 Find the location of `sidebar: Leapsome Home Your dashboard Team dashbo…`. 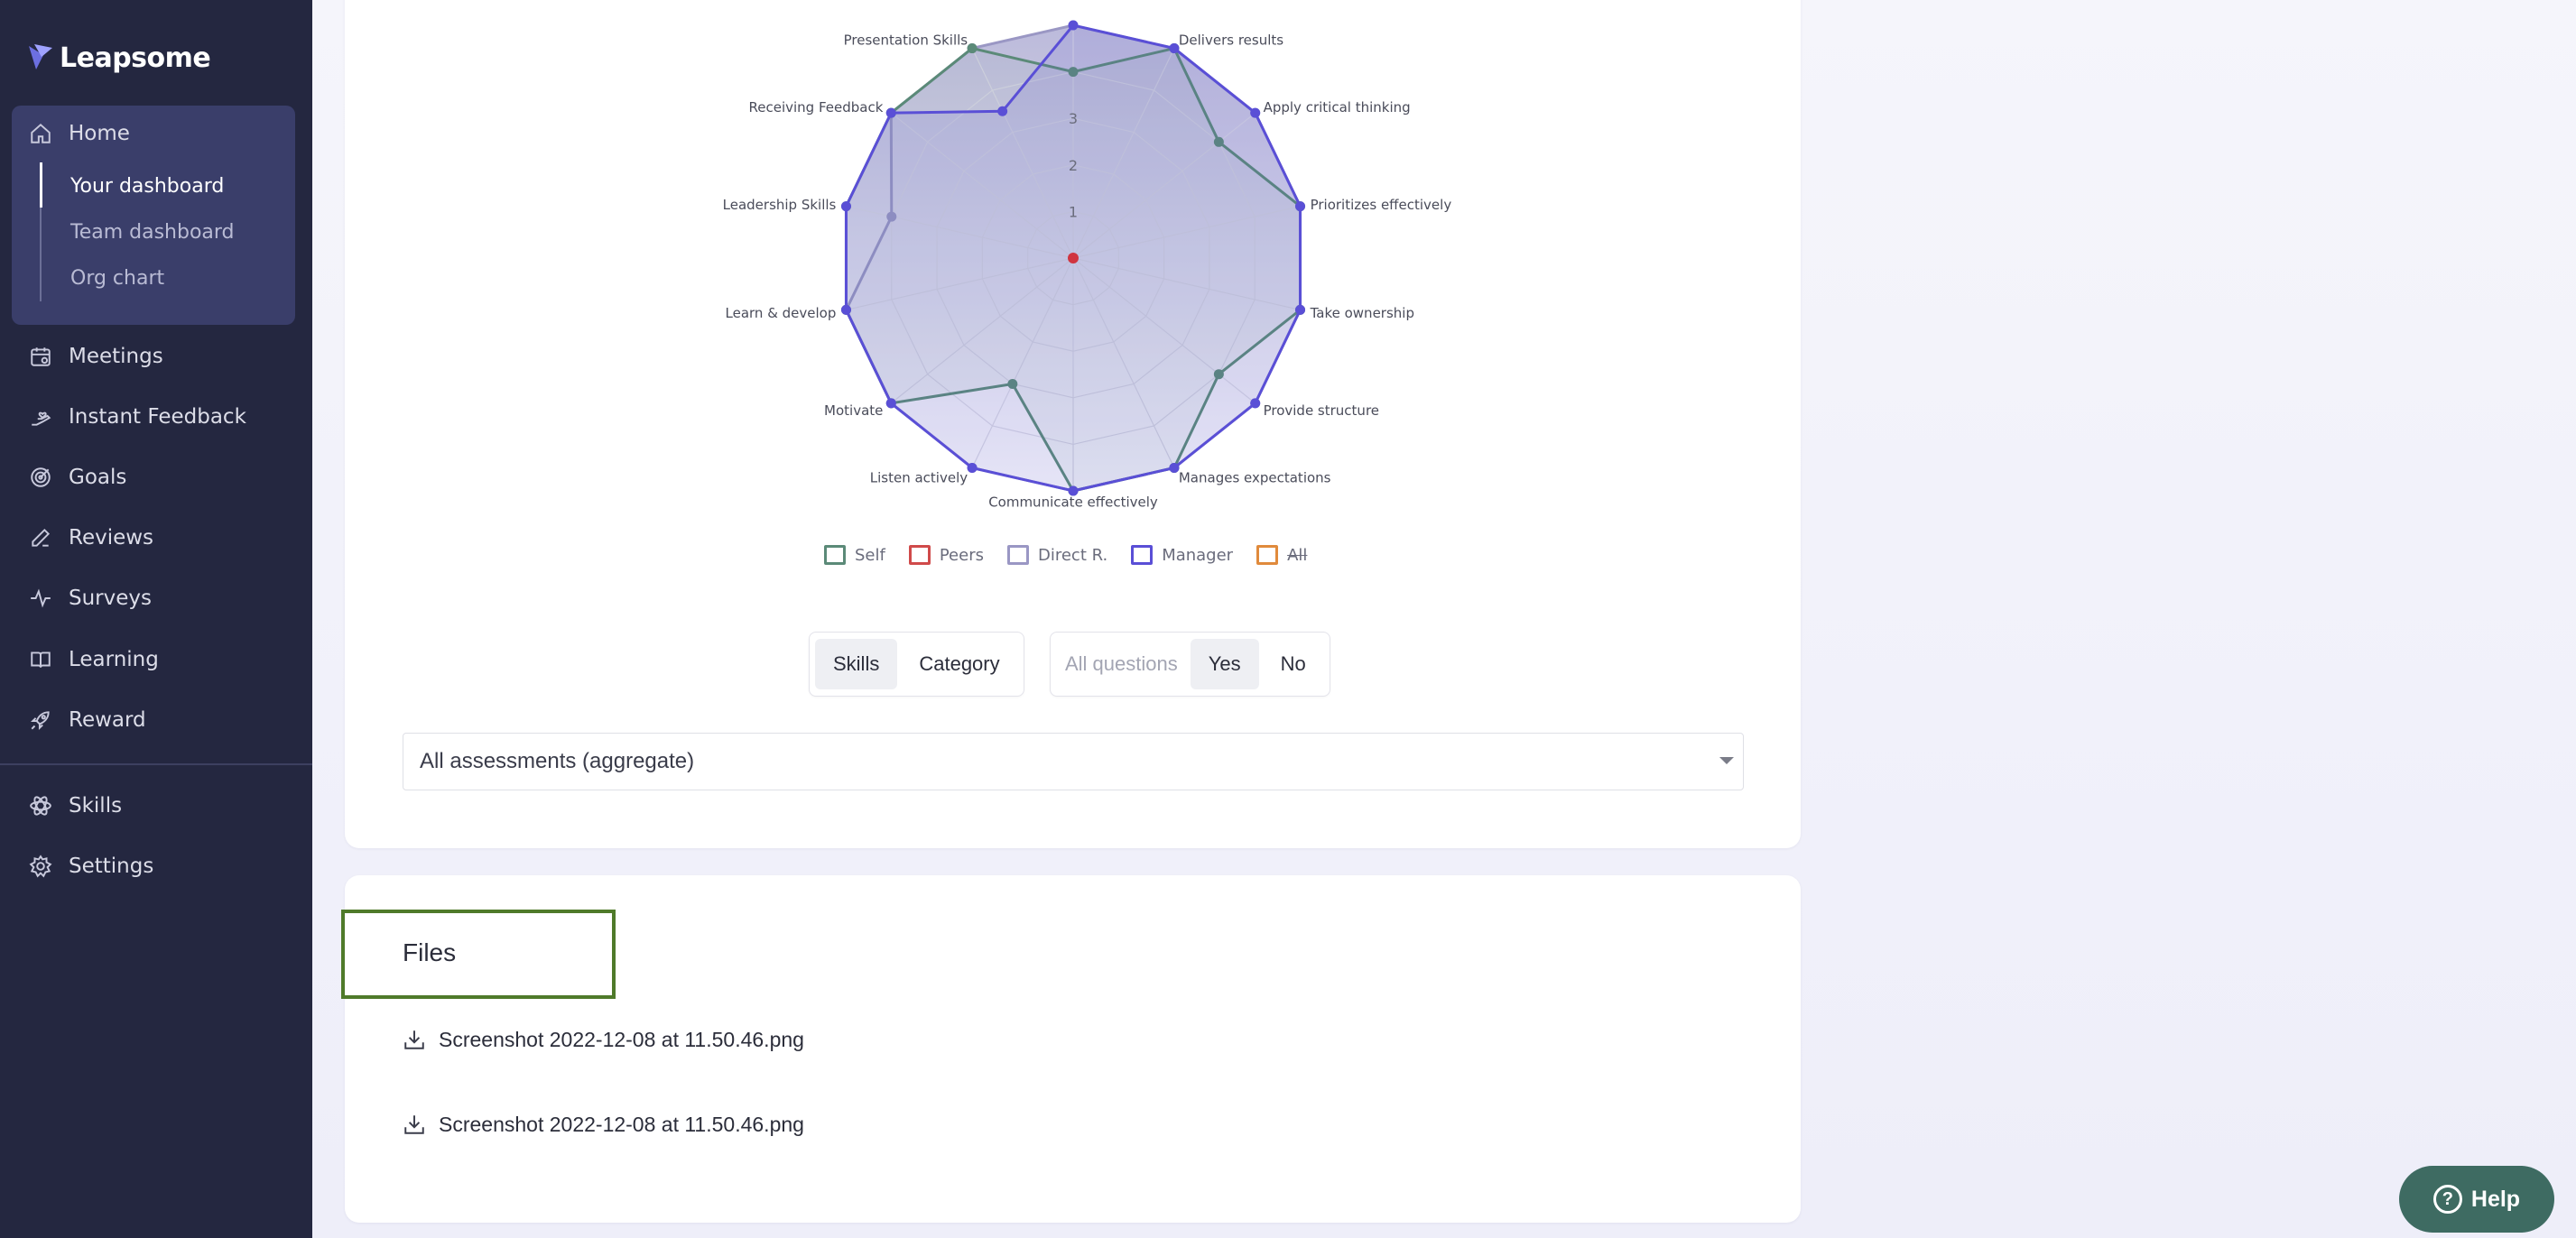

sidebar: Leapsome Home Your dashboard Team dashbo… is located at coordinates (156, 619).